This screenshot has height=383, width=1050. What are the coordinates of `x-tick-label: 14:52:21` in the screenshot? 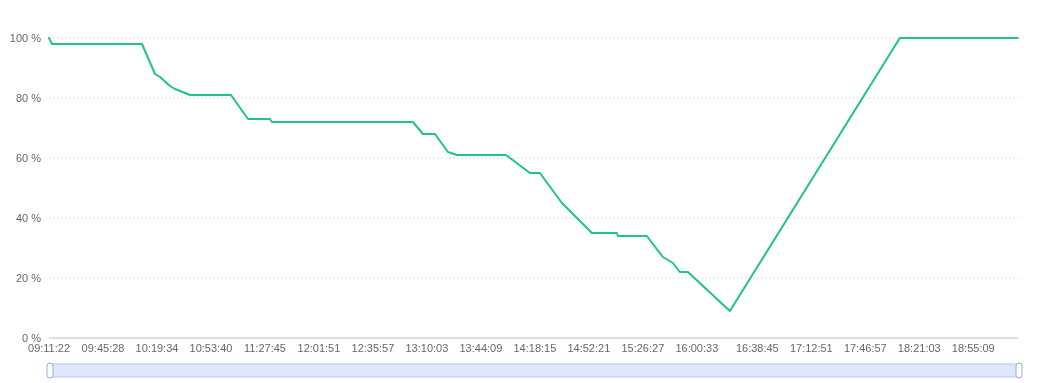 It's located at (589, 348).